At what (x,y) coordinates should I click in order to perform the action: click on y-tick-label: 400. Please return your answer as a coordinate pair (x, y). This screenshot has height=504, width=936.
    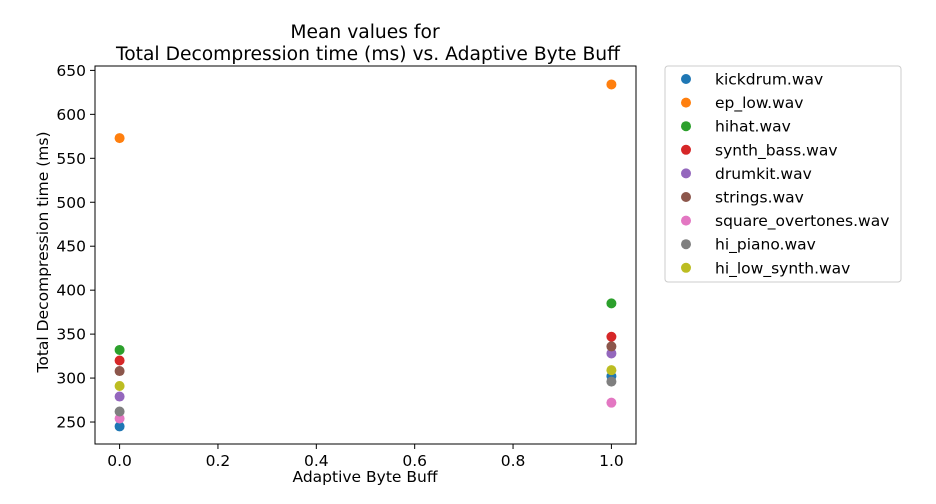
    Looking at the image, I should click on (71, 291).